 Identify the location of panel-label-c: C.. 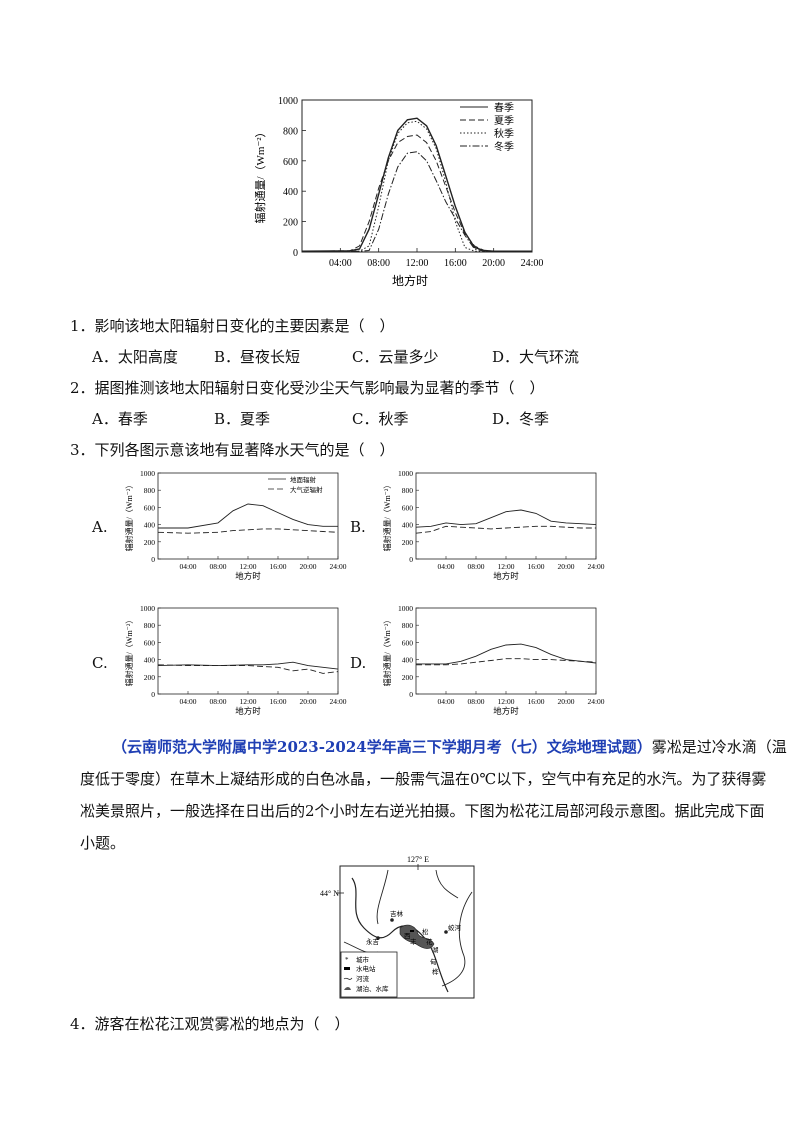
(100, 663).